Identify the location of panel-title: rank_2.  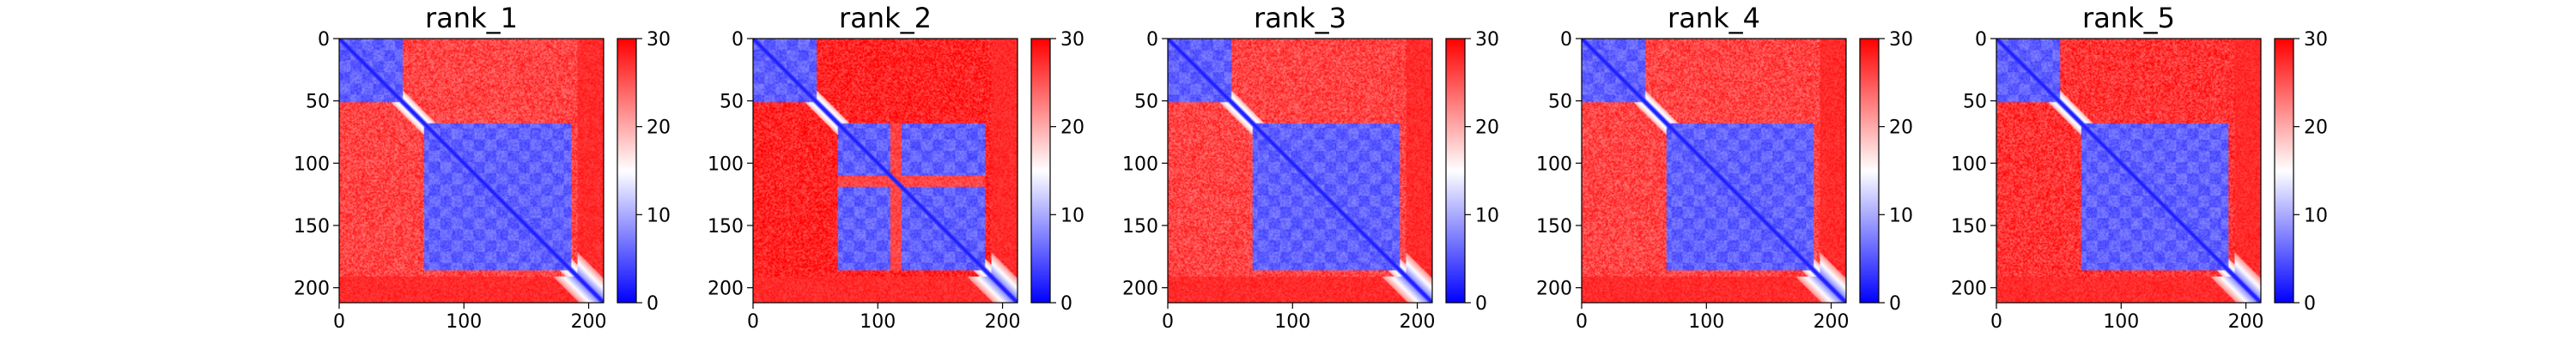
(885, 18).